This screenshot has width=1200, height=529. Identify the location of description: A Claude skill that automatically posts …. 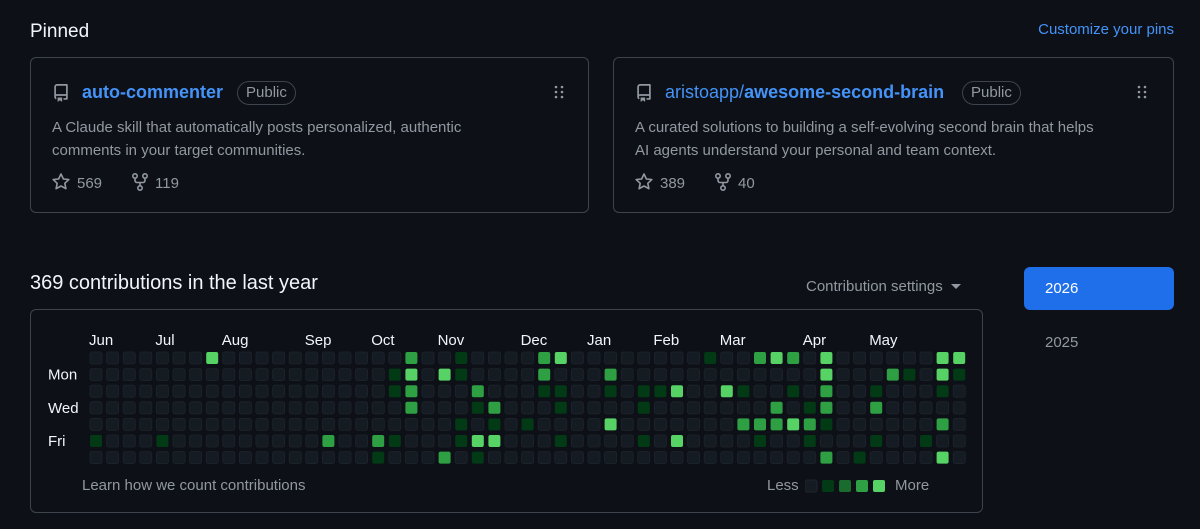
(257, 127).